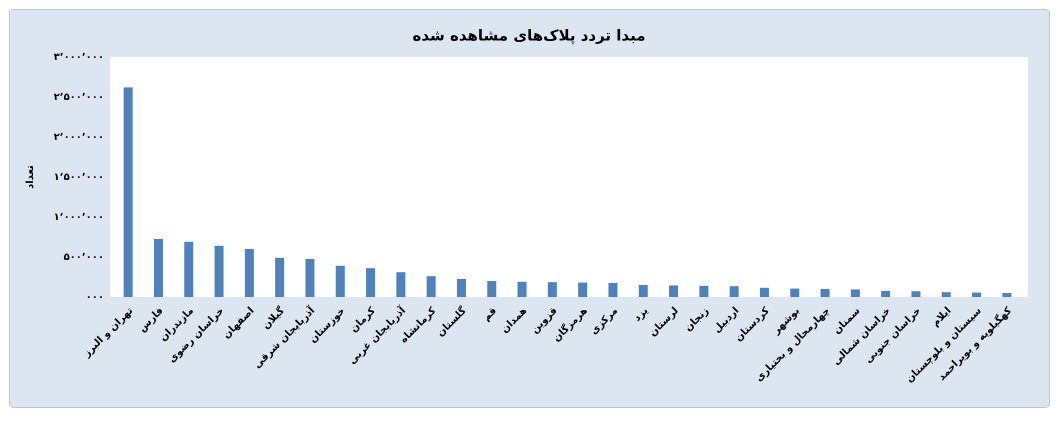 This screenshot has width=1059, height=422. Describe the element at coordinates (30, 177) in the screenshot. I see `y-axis-label: تعداد` at that location.